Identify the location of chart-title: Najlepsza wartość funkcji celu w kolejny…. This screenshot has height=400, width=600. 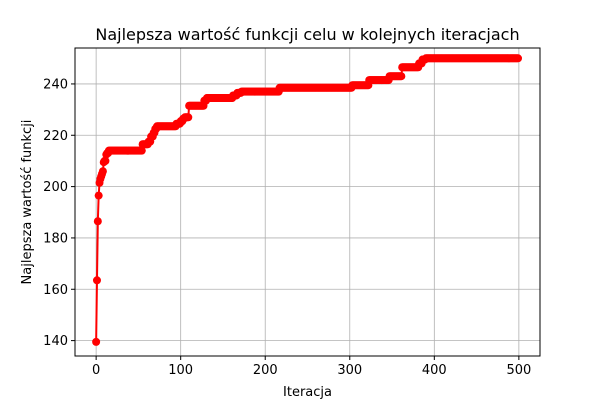
(307, 34).